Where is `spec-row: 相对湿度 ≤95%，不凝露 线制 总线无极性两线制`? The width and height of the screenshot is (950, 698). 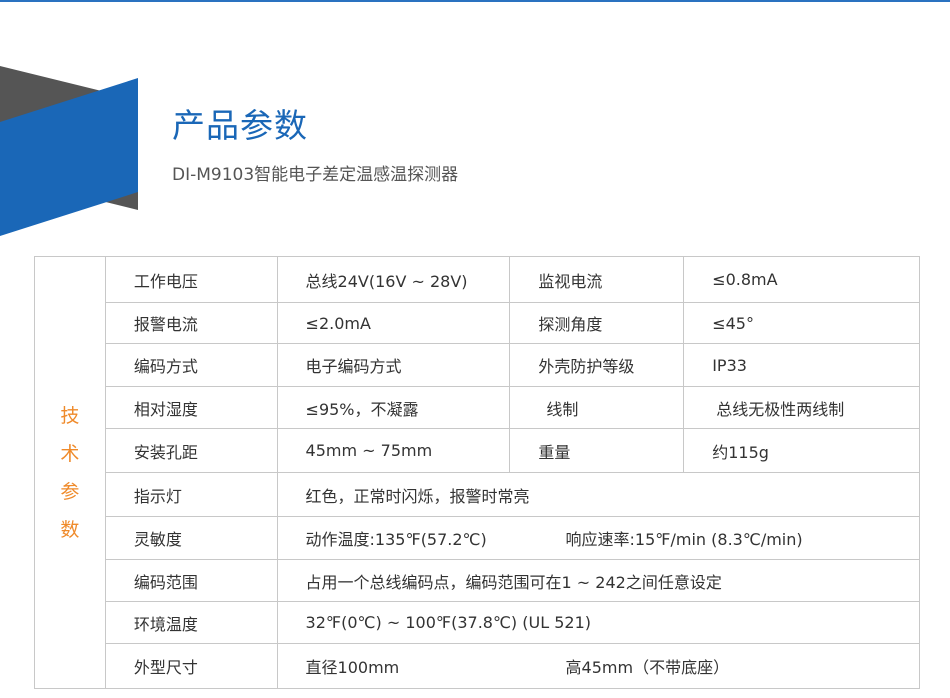 spec-row: 相对湿度 ≤95%，不凝露 线制 总线无极性两线制 is located at coordinates (477, 407).